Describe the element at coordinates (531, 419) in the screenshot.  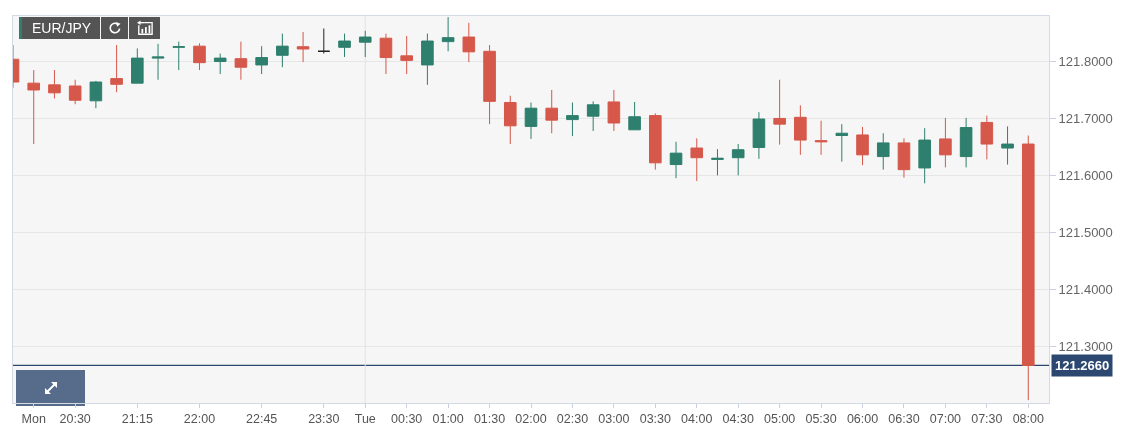
I see `x-tick-label: 02:00` at that location.